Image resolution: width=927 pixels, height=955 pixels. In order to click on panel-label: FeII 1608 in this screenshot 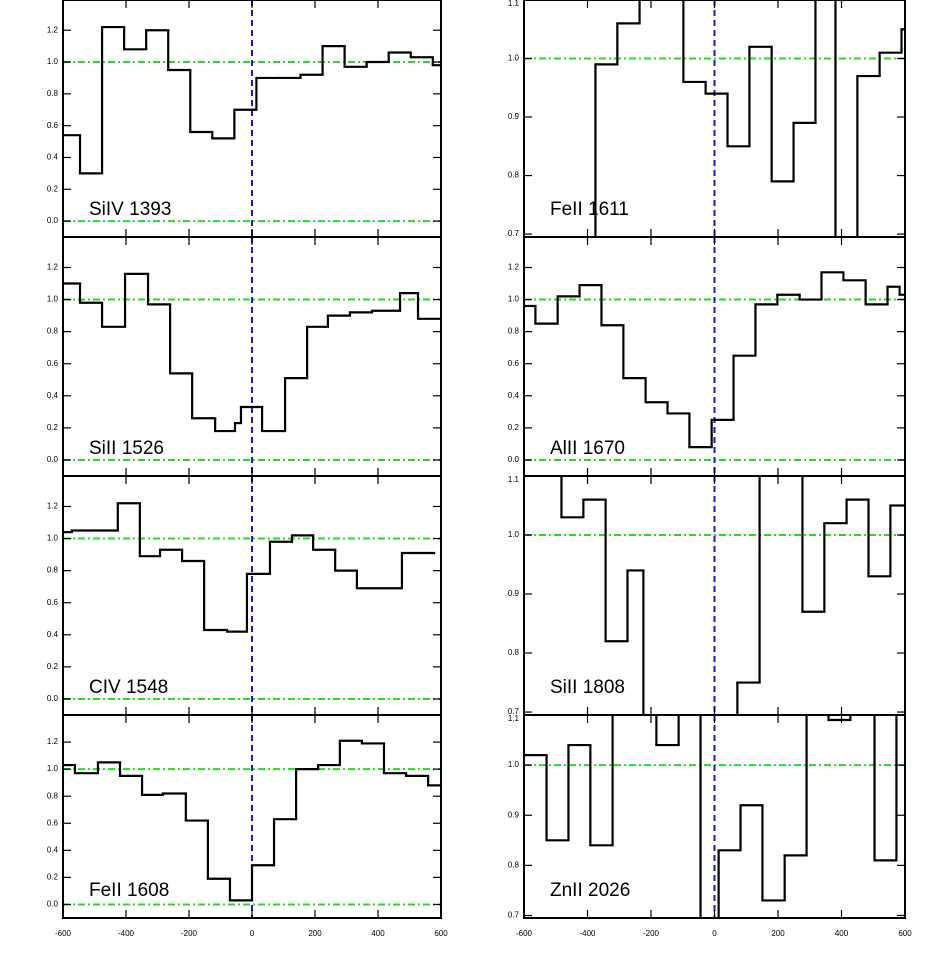, I will do `click(129, 890)`.